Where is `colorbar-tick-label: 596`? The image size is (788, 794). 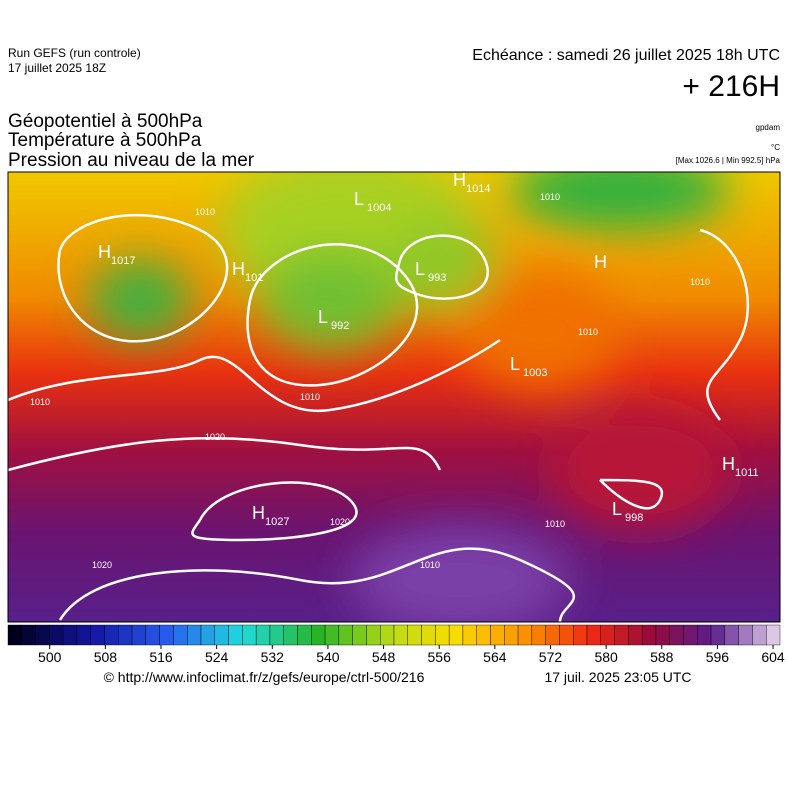 colorbar-tick-label: 596 is located at coordinates (718, 657).